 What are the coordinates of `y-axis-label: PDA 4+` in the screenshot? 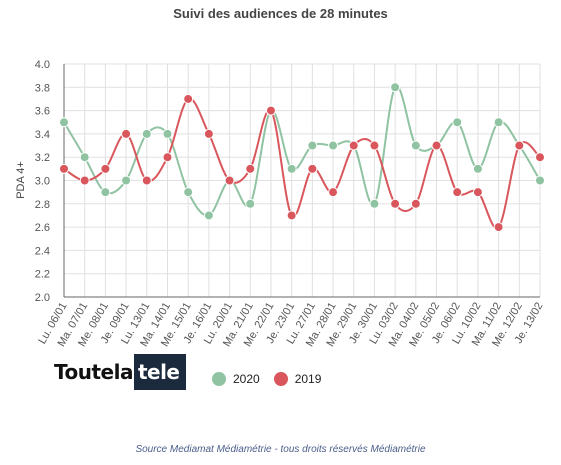 It's located at (21, 180).